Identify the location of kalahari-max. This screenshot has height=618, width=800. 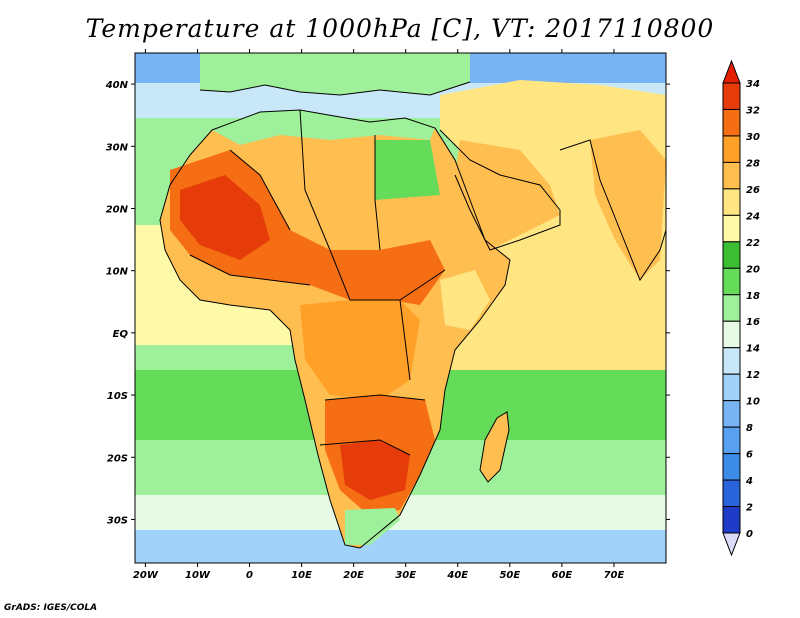
(375, 470).